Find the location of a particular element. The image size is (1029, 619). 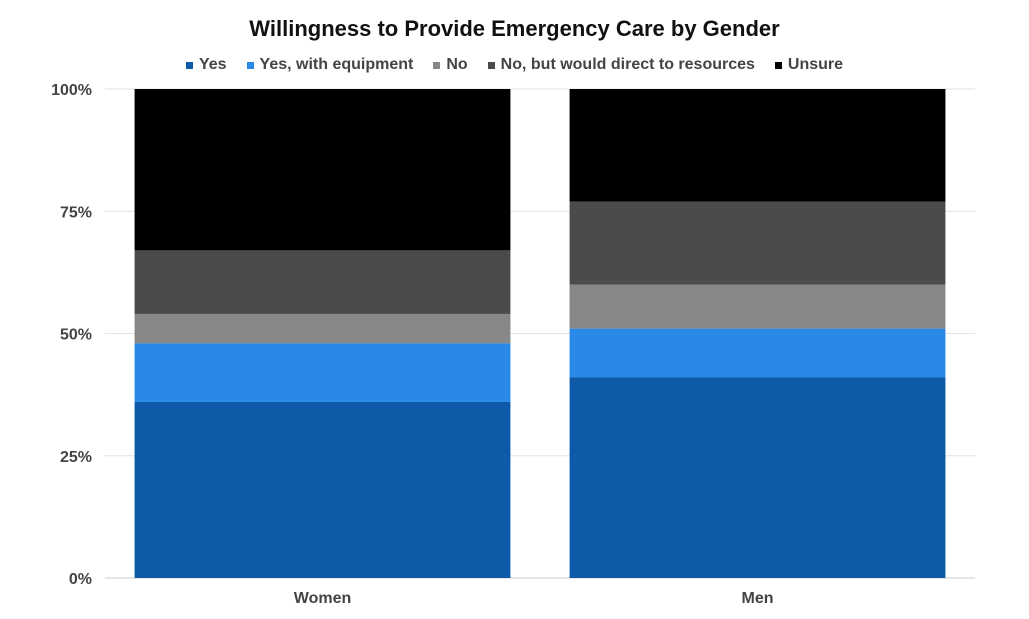

x-tick-label: Women is located at coordinates (322, 598).